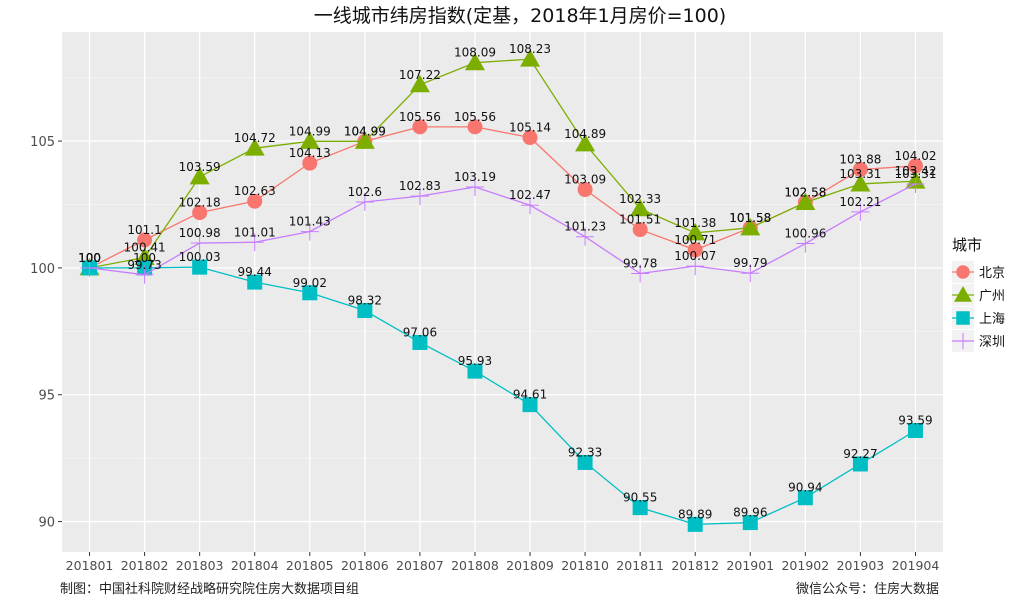  What do you see at coordinates (420, 332) in the screenshot?
I see `data-label: 97.06` at bounding box center [420, 332].